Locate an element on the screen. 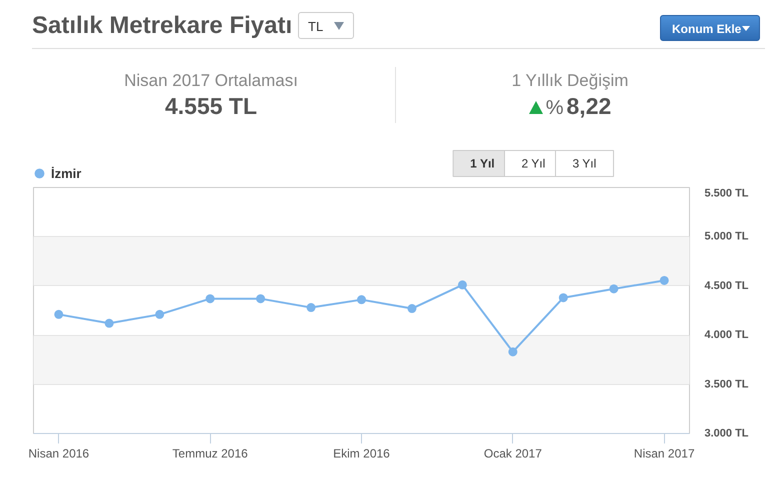 The image size is (778, 494). chart-title: Satılık Metrekare Fiyatı is located at coordinates (162, 26).